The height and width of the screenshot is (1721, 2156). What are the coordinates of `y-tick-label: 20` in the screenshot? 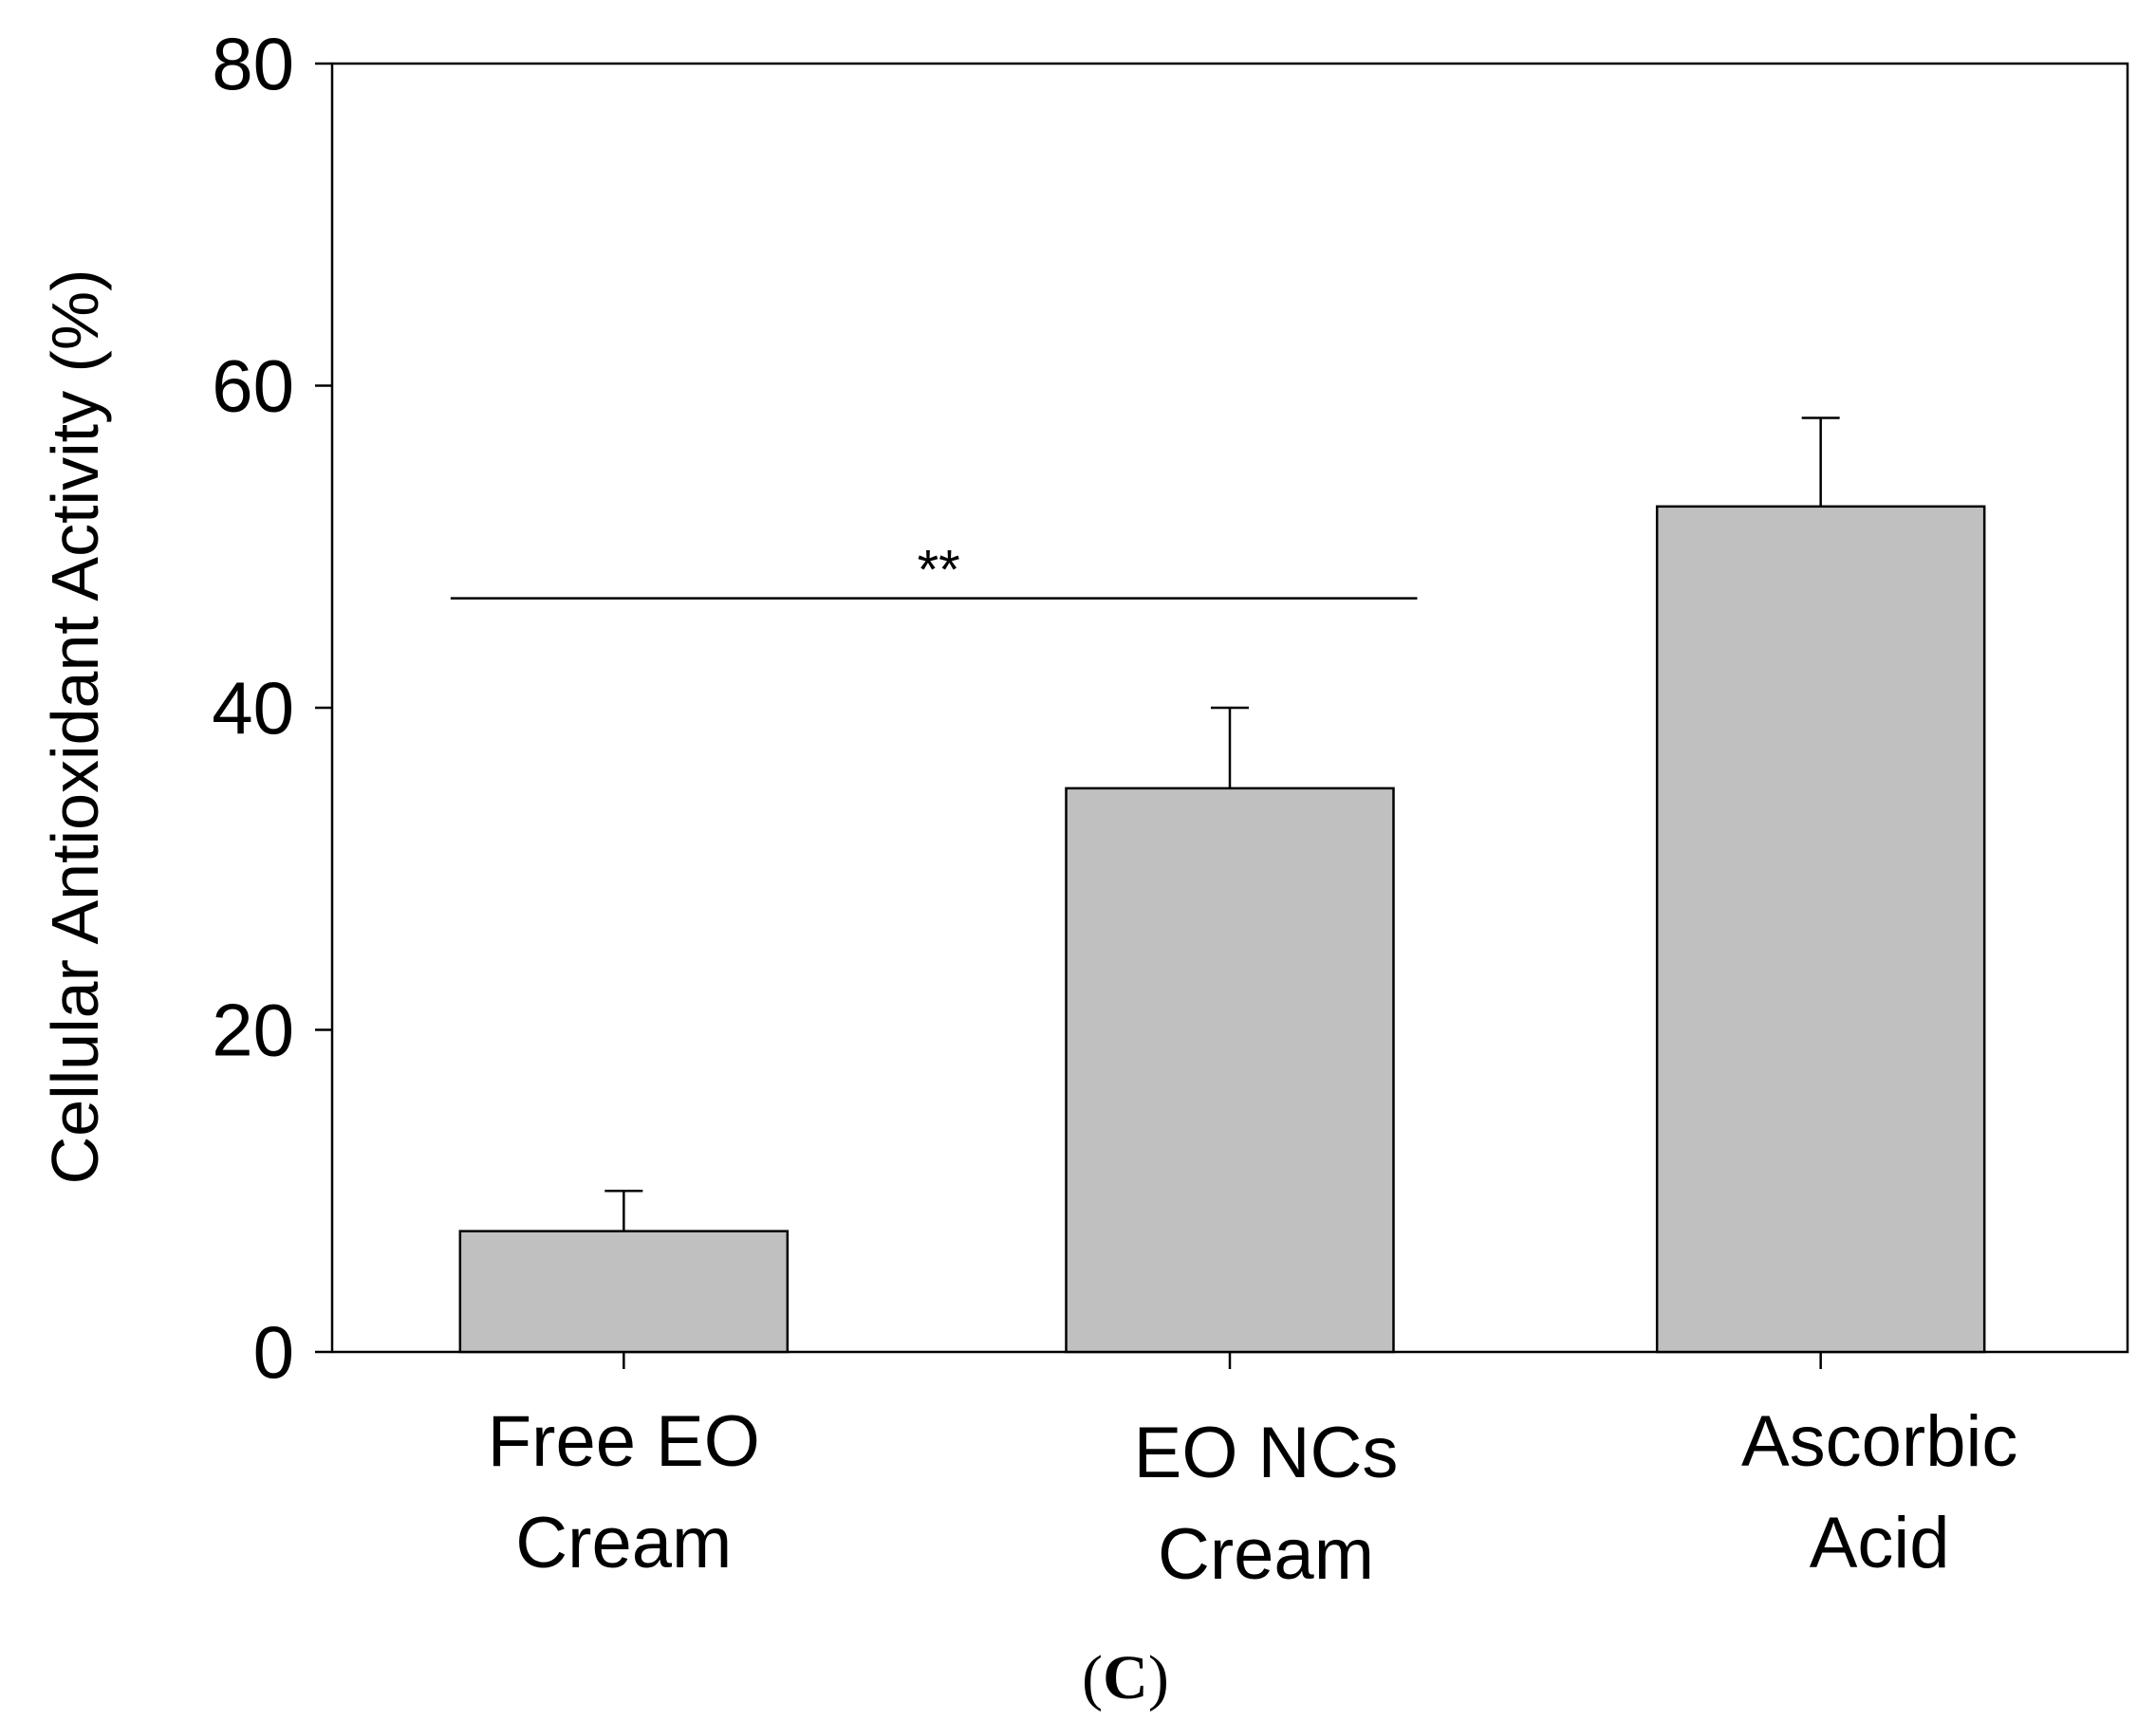 It's located at (253, 1030).